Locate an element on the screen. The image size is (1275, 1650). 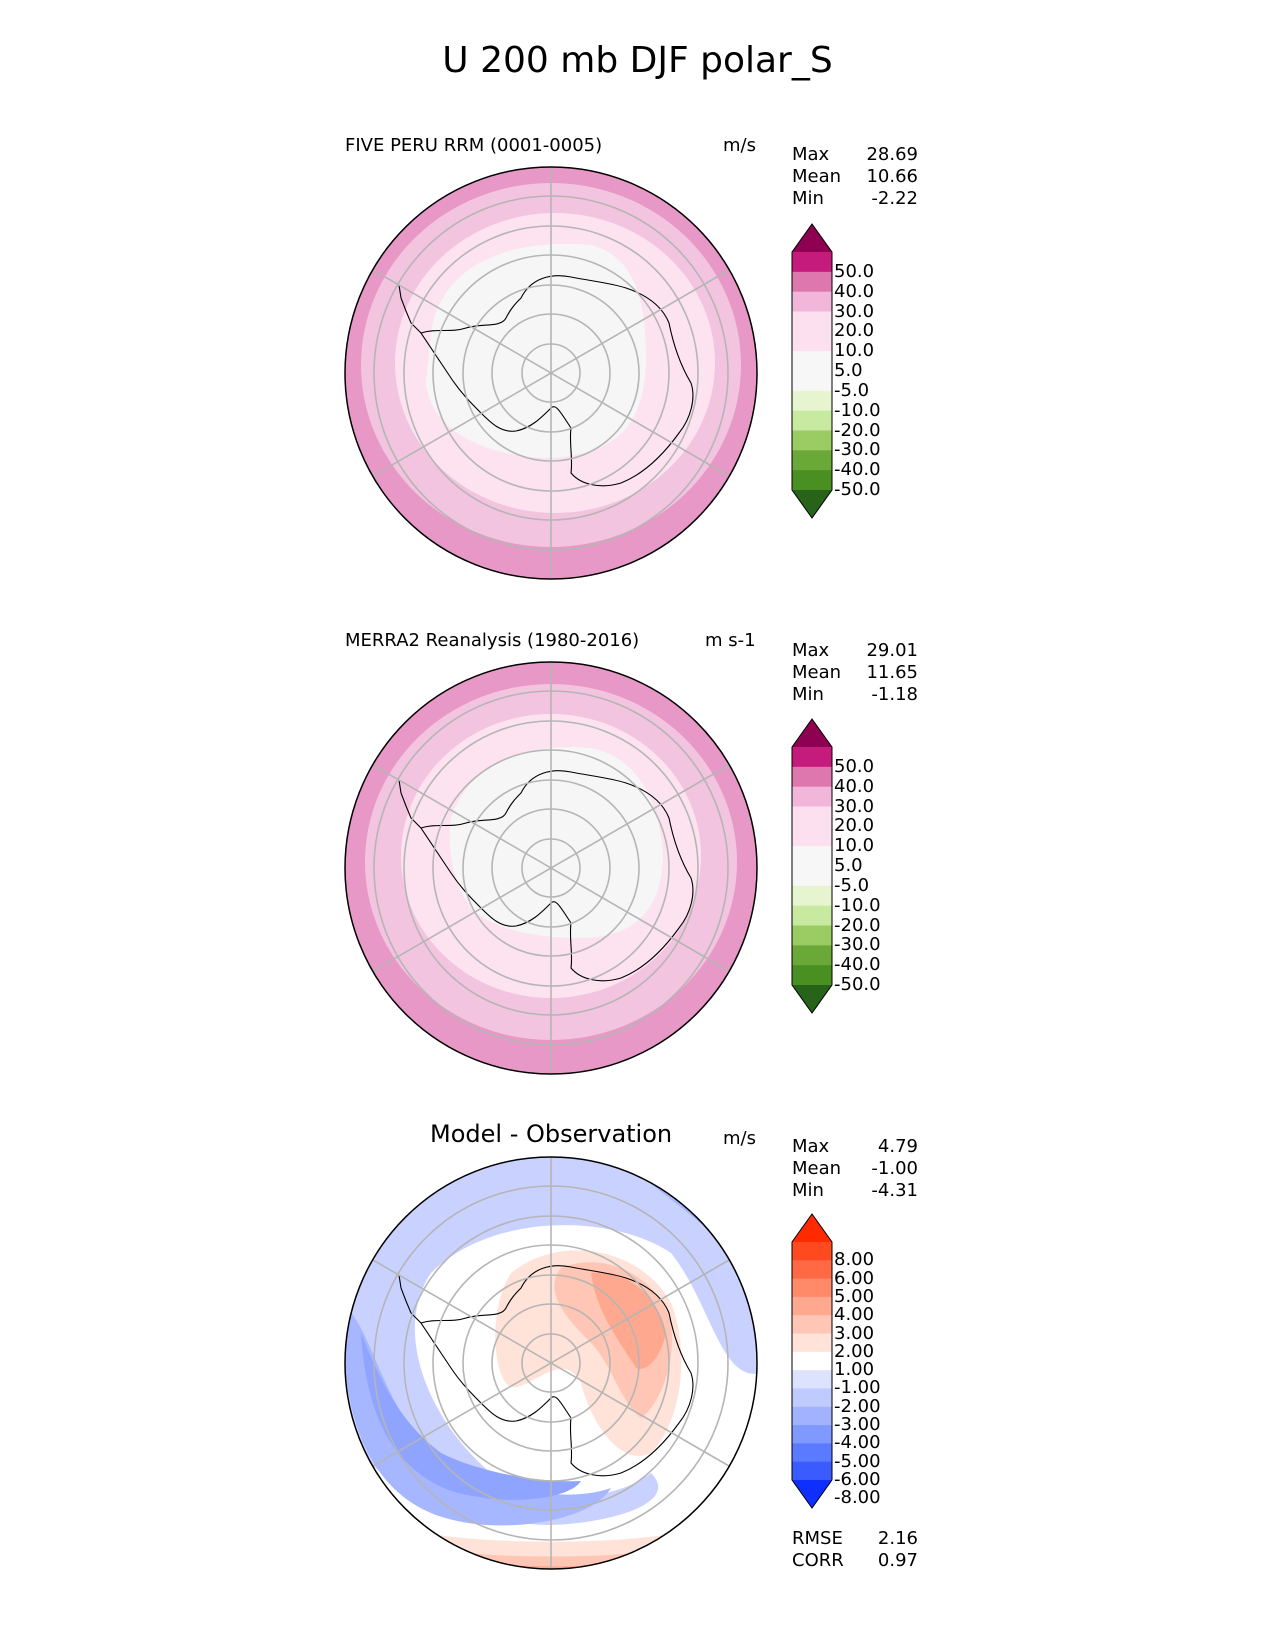
panel3-stats: Max 4.79 Mean -1.00 Min -4.31 is located at coordinates (855, 1169).